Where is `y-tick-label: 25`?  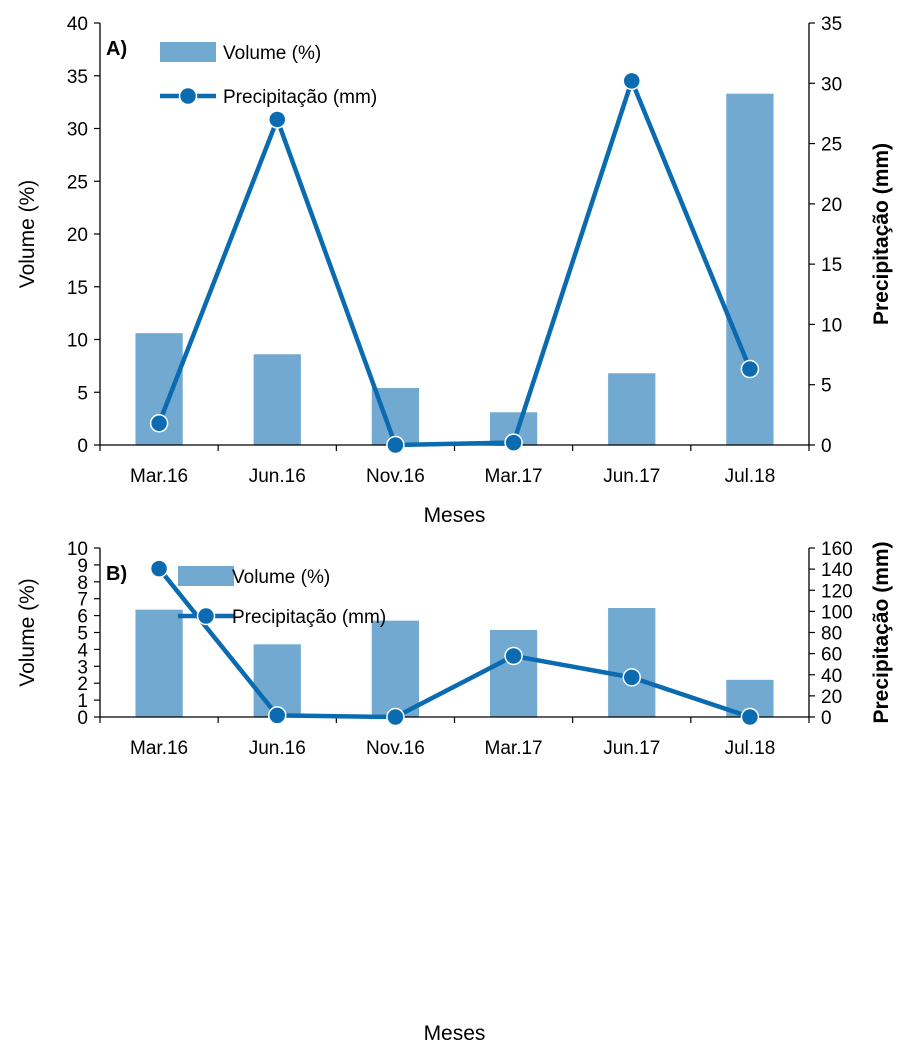
y-tick-label: 25 is located at coordinates (77, 182).